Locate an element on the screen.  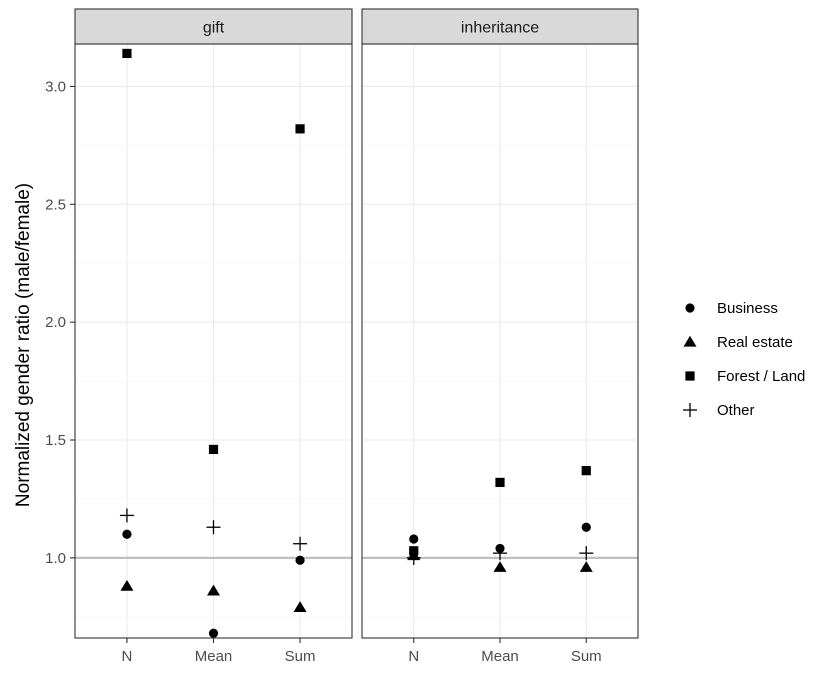
legend-label: Business is located at coordinates (747, 308).